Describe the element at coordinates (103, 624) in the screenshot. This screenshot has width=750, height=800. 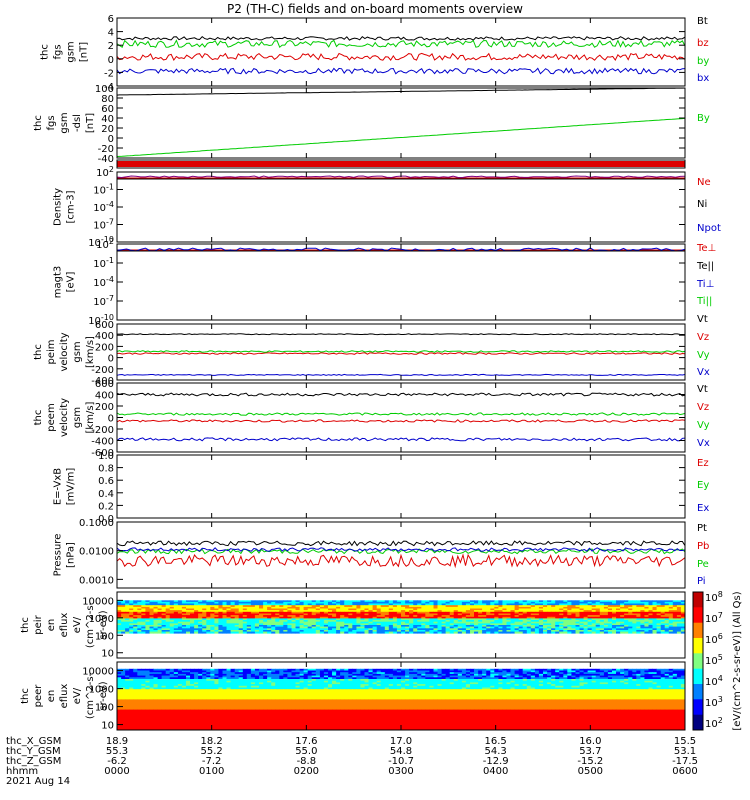
I see `panel-peir-ylabel-6: sr-eV)` at that location.